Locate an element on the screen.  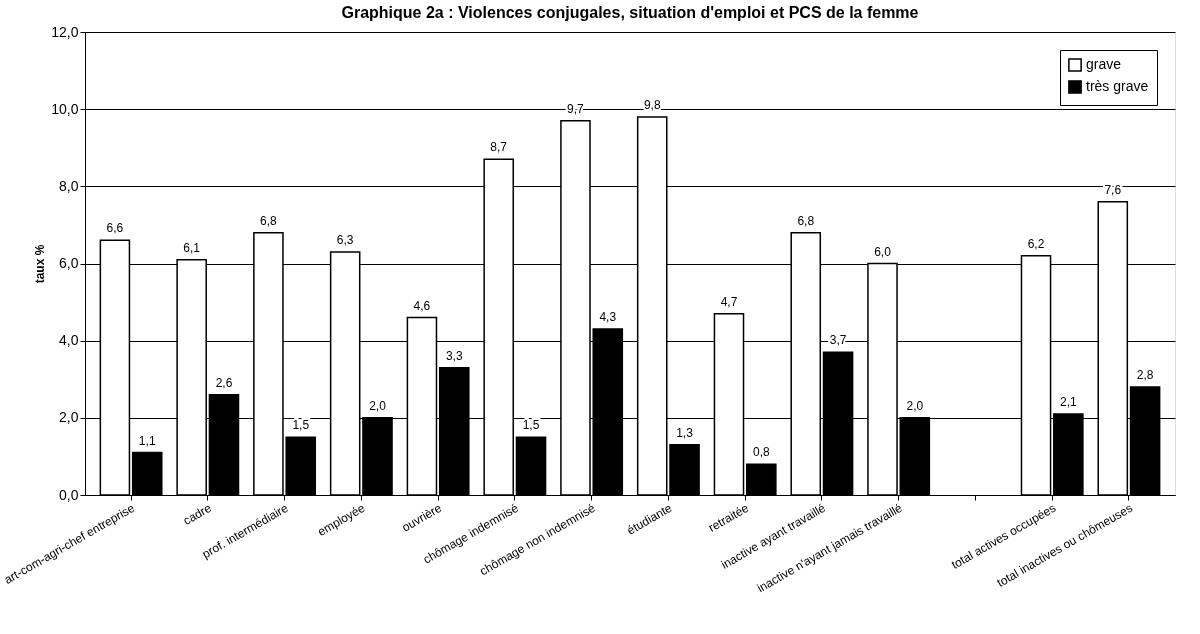
data-label: 0,8 is located at coordinates (761, 452).